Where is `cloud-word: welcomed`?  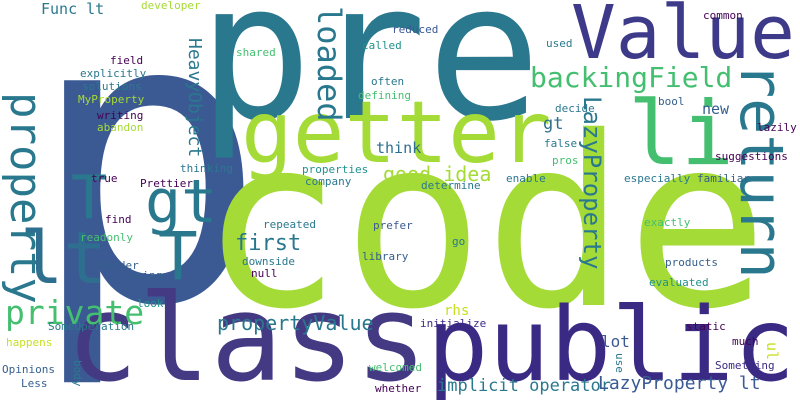
cloud-word: welcomed is located at coordinates (395, 367).